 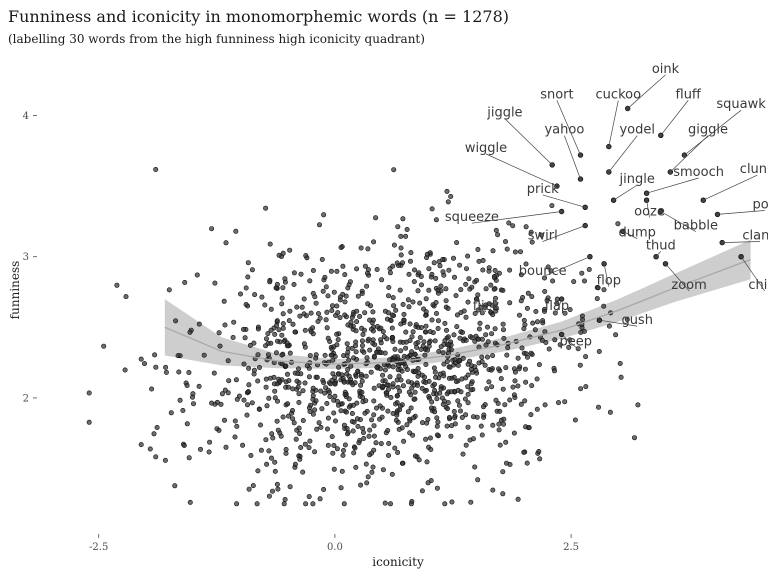 What do you see at coordinates (516, 217) in the screenshot?
I see `leader-line-squeeze` at bounding box center [516, 217].